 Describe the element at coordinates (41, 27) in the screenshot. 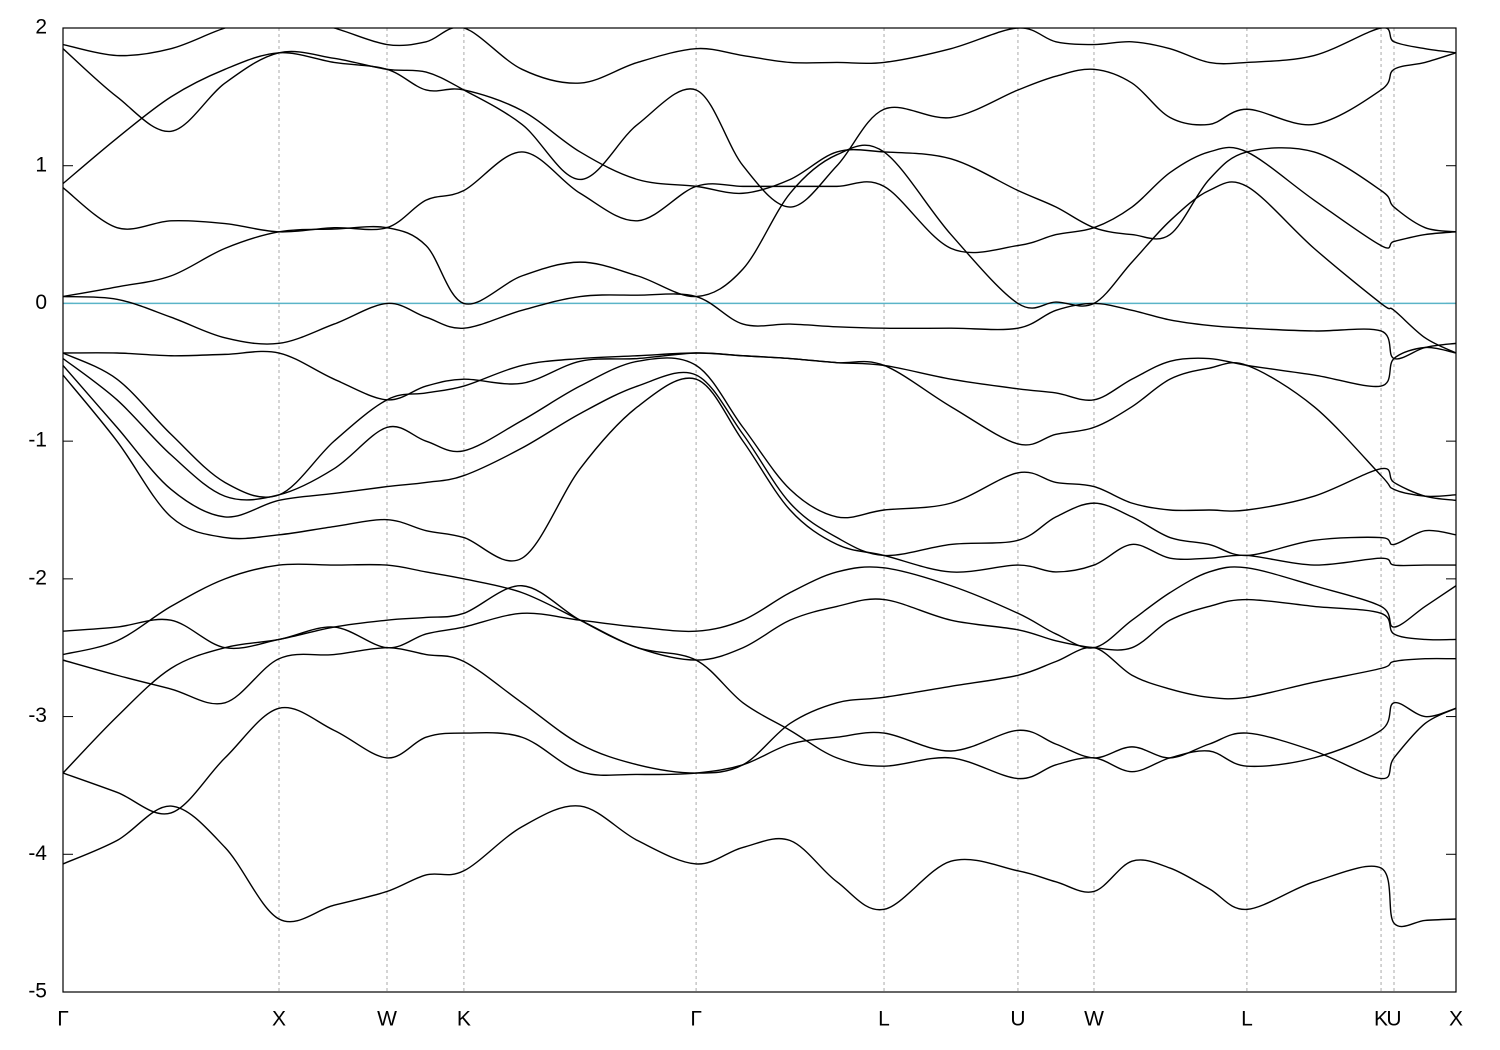

I see `y-tick-label: 2` at that location.